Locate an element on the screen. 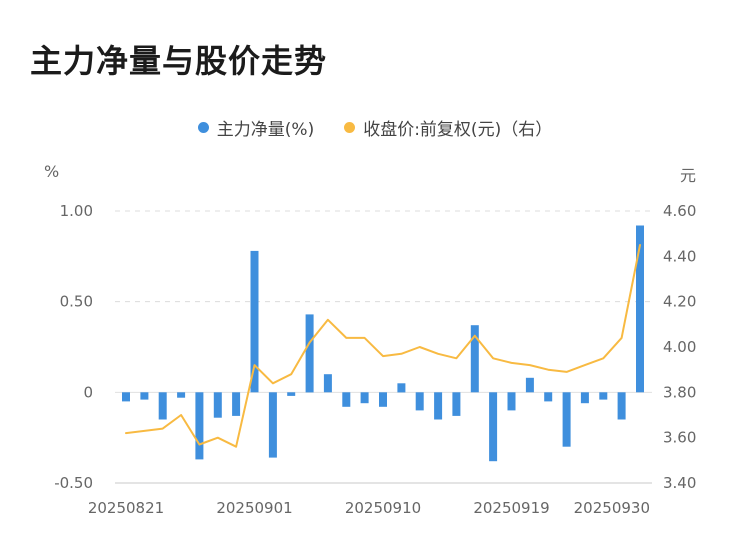 The width and height of the screenshot is (750, 558). legend-marker-bar-icon is located at coordinates (203, 127).